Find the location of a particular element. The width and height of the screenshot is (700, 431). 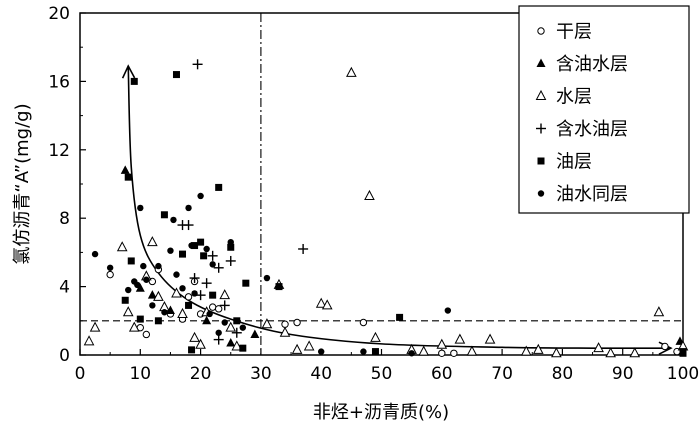

x-tick-label: 90 is located at coordinates (623, 374).